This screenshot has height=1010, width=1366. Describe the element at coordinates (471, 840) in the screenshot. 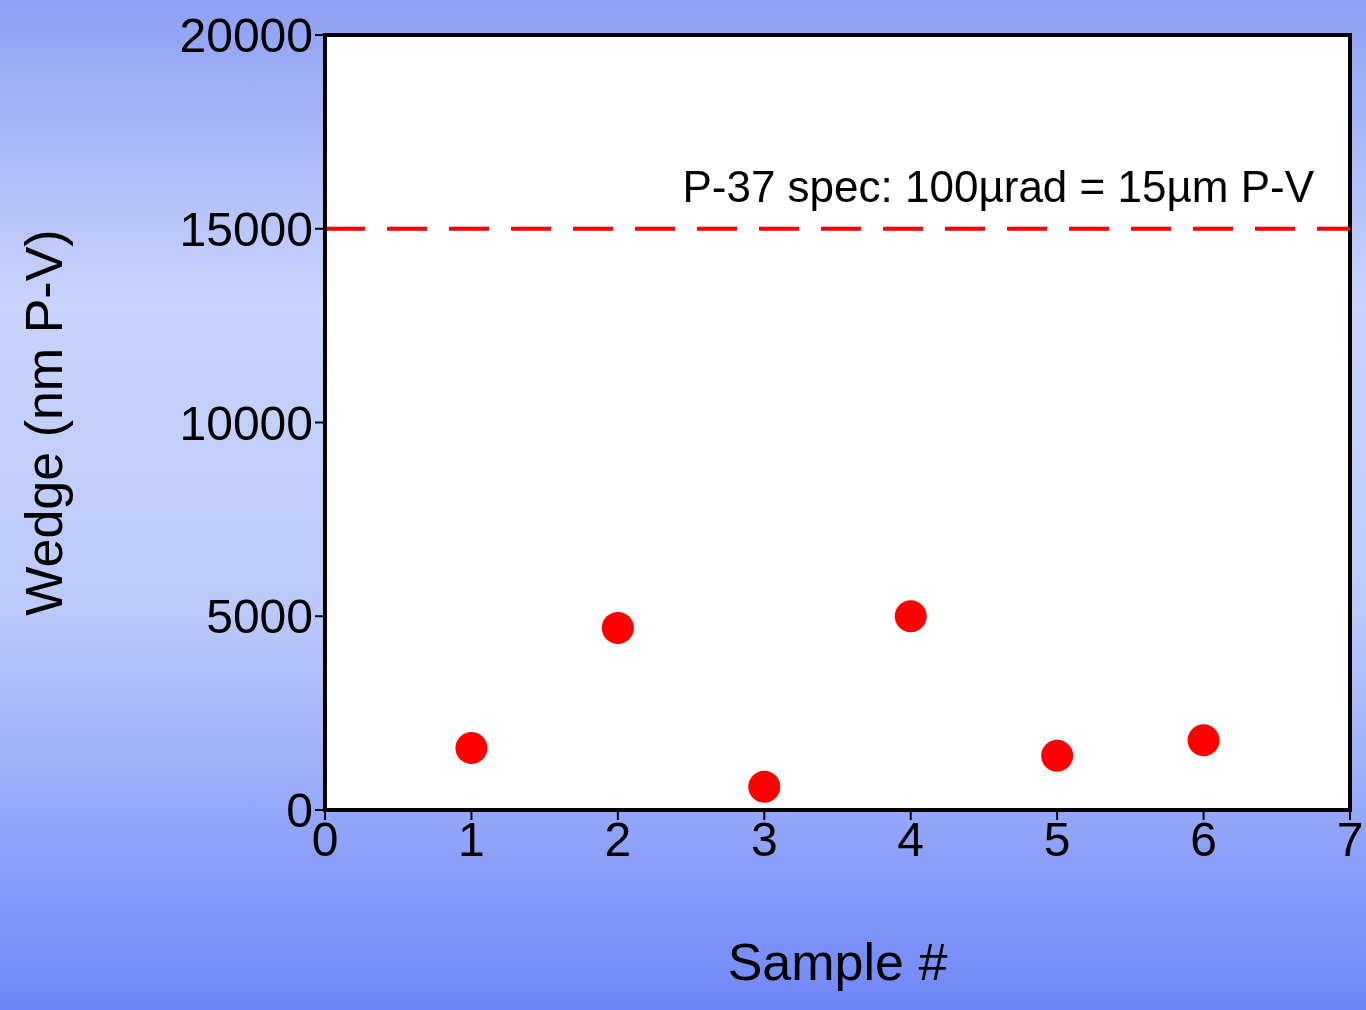

I see `x-tick-label: 1` at that location.